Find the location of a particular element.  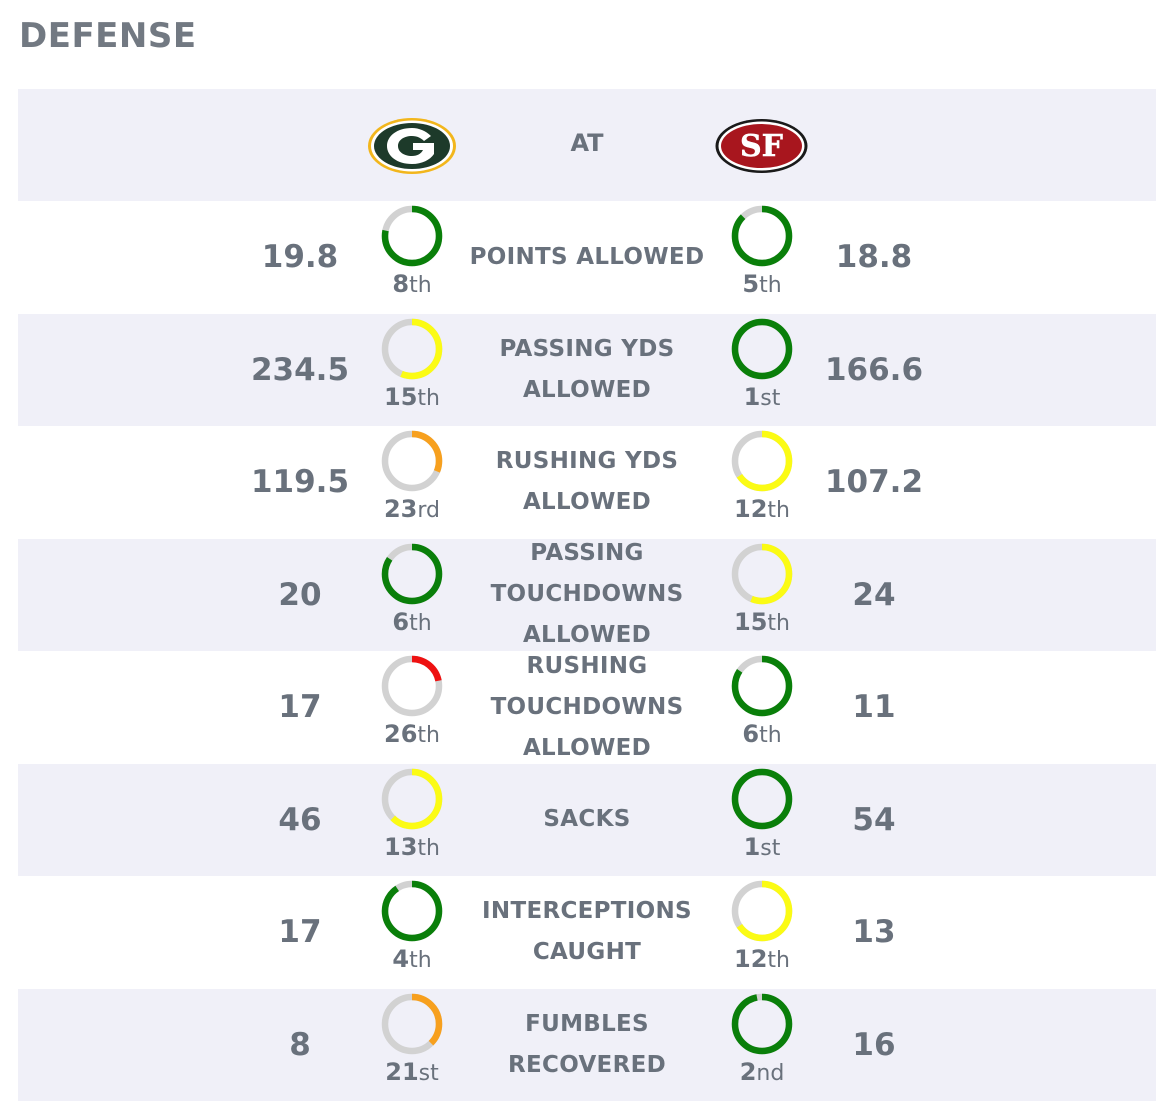

rank-number: 4 is located at coordinates (401, 959).